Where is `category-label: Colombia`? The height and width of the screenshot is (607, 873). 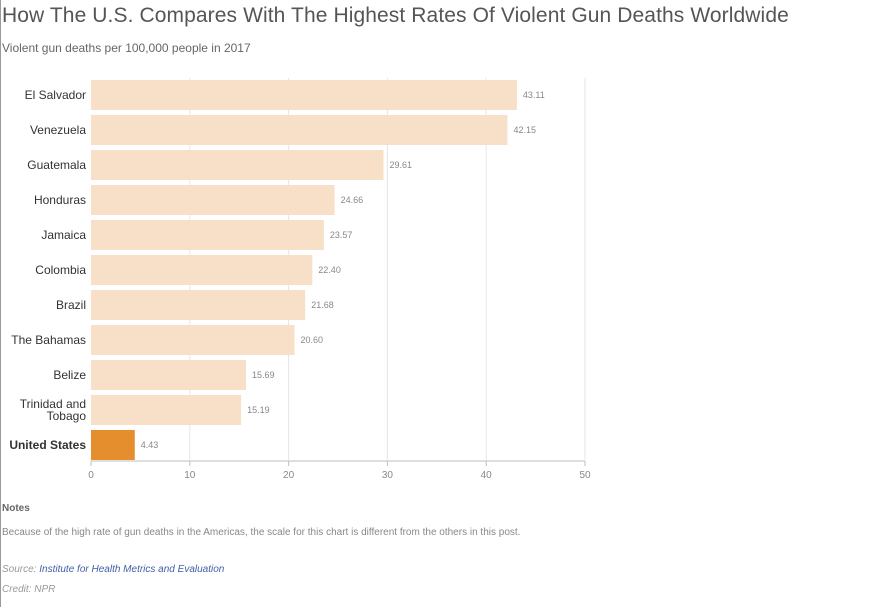 category-label: Colombia is located at coordinates (60, 270).